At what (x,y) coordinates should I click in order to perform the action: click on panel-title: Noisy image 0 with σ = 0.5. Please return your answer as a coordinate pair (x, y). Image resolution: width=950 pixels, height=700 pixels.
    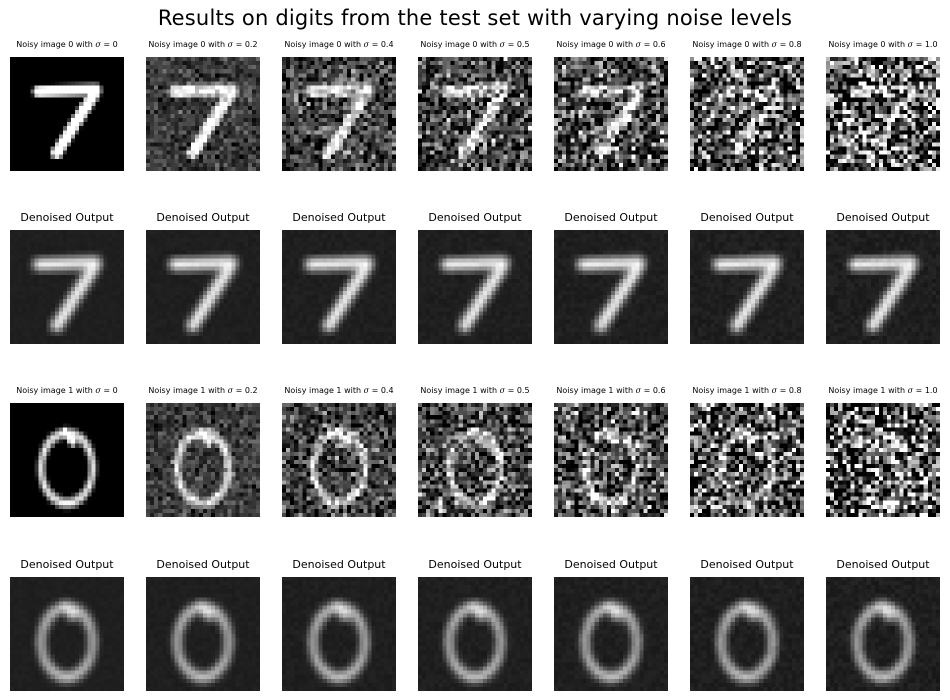
    Looking at the image, I should click on (475, 44).